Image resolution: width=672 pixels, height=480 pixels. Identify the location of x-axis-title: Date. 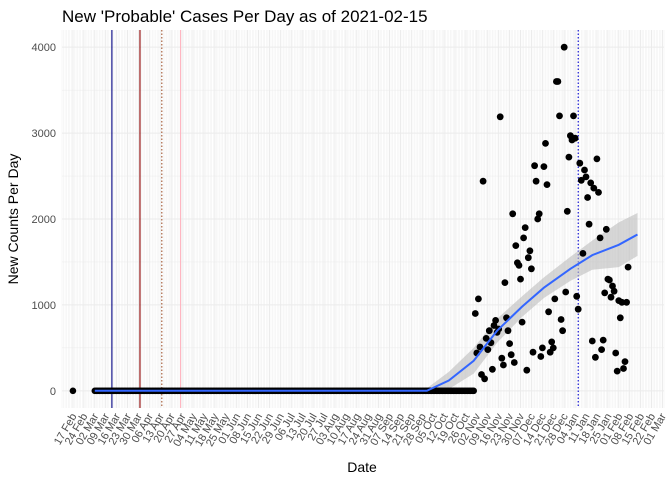
(362, 467).